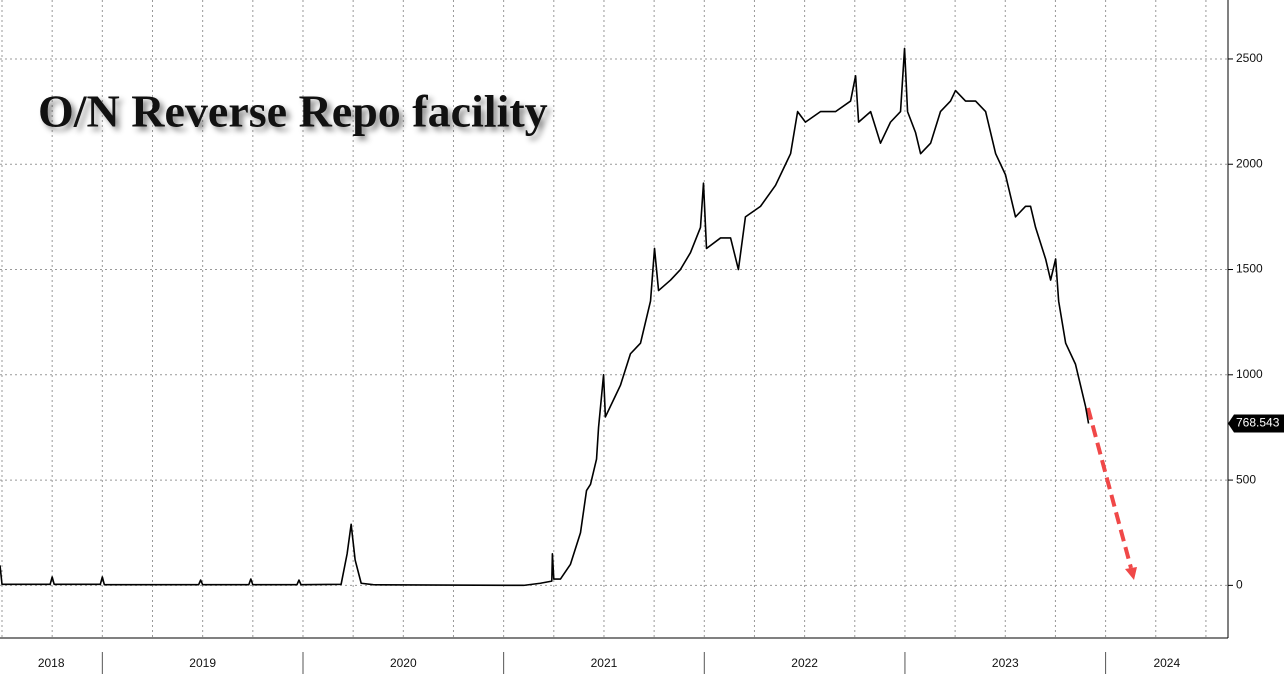  What do you see at coordinates (293, 111) in the screenshot?
I see `chart-title: O/N Reverse Repo facility` at bounding box center [293, 111].